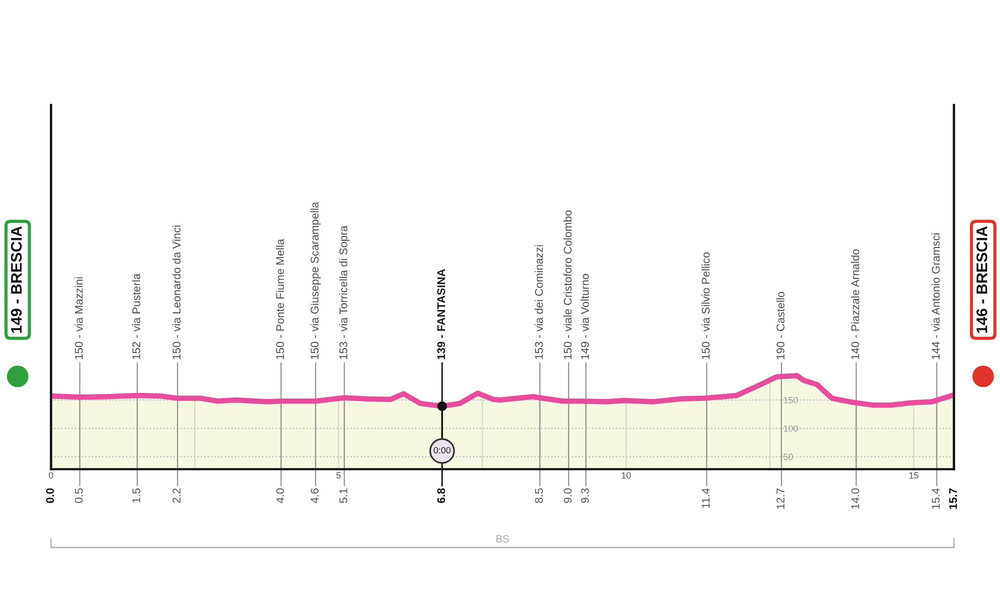  I want to click on x-tick-label: 15.4, so click(936, 498).